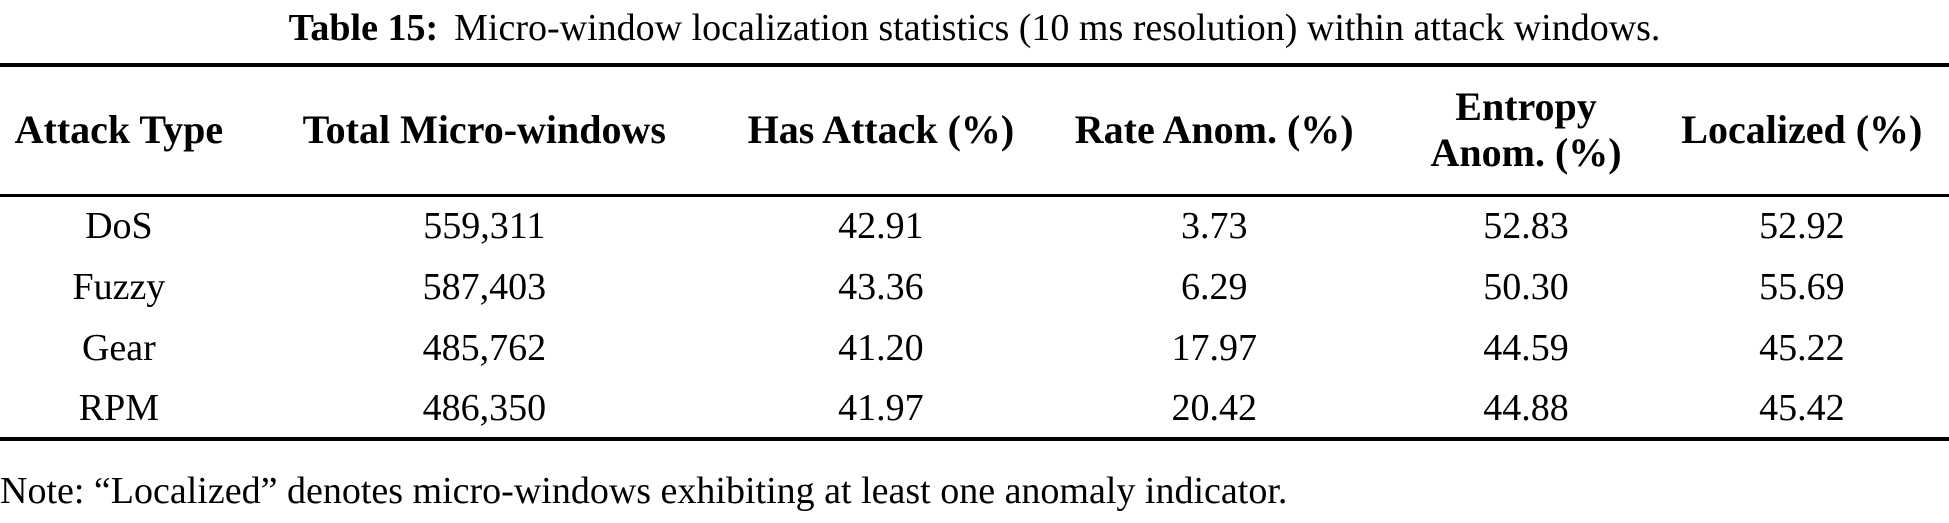 The width and height of the screenshot is (1949, 523). I want to click on header-rate-anom: Rate Anom. (%), so click(1214, 131).